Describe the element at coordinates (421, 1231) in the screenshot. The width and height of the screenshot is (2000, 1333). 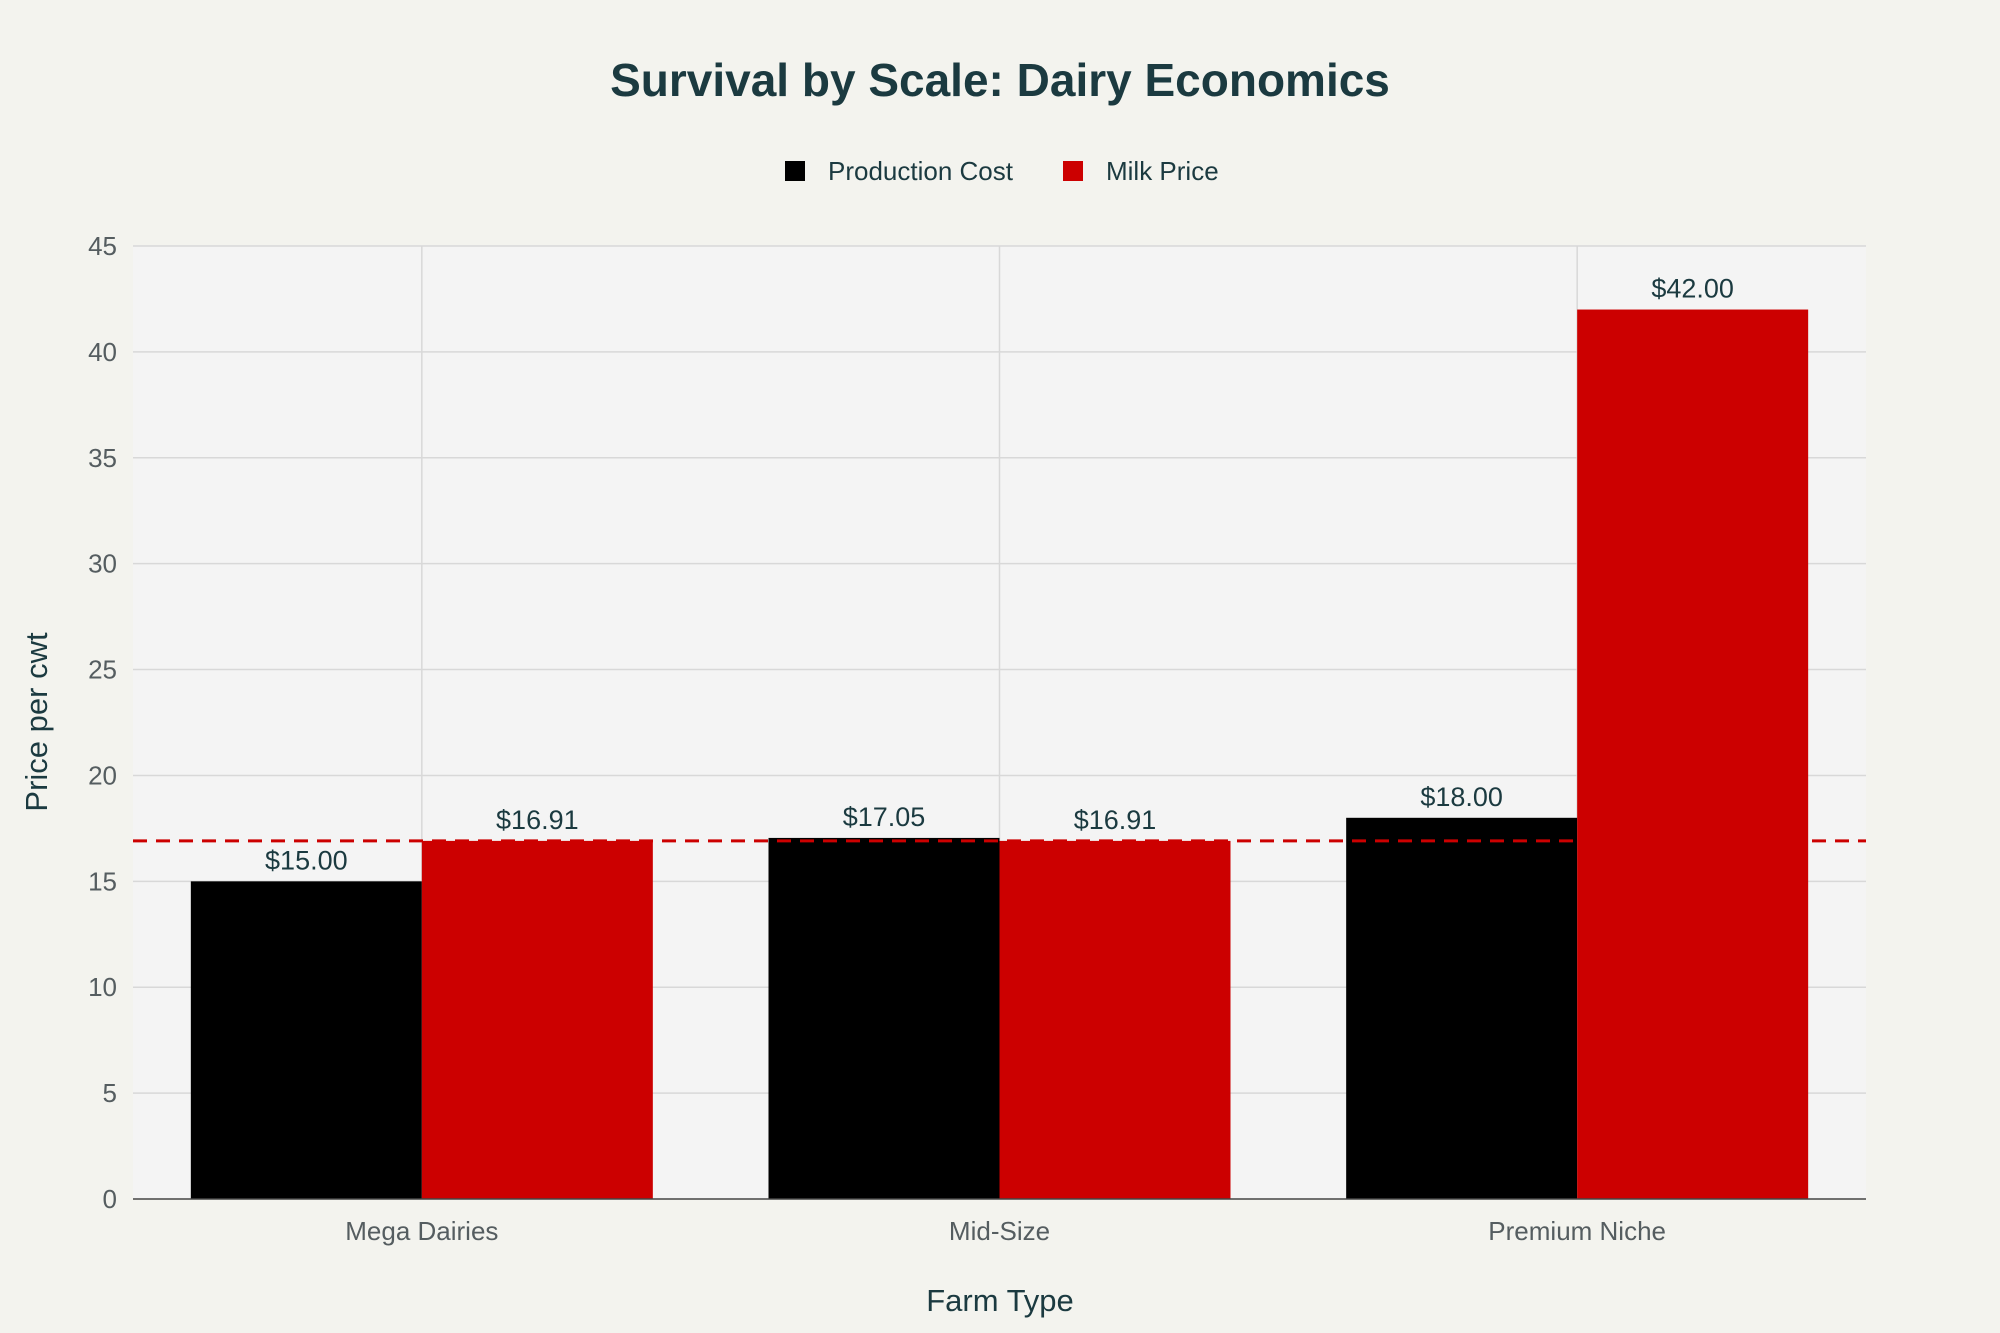
I see `x-tick-label: Mega Dairies` at that location.